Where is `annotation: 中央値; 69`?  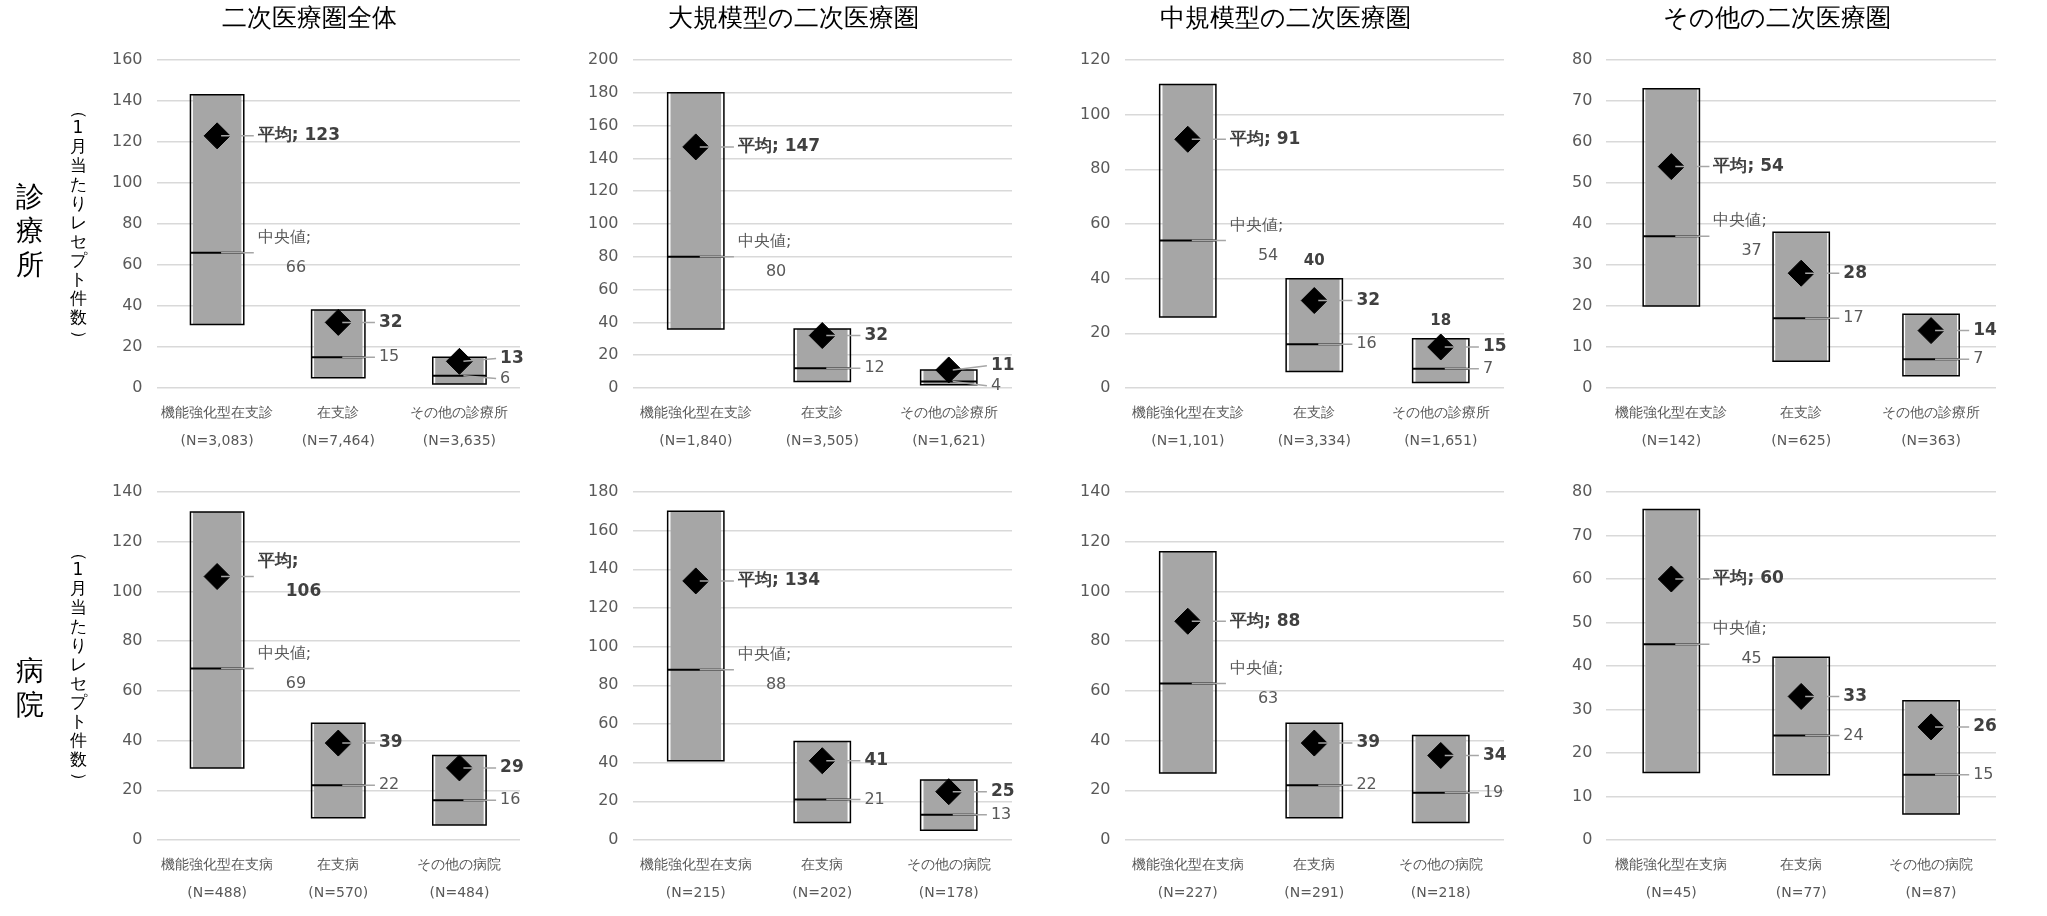
annotation: 中央値; 69 is located at coordinates (284, 667).